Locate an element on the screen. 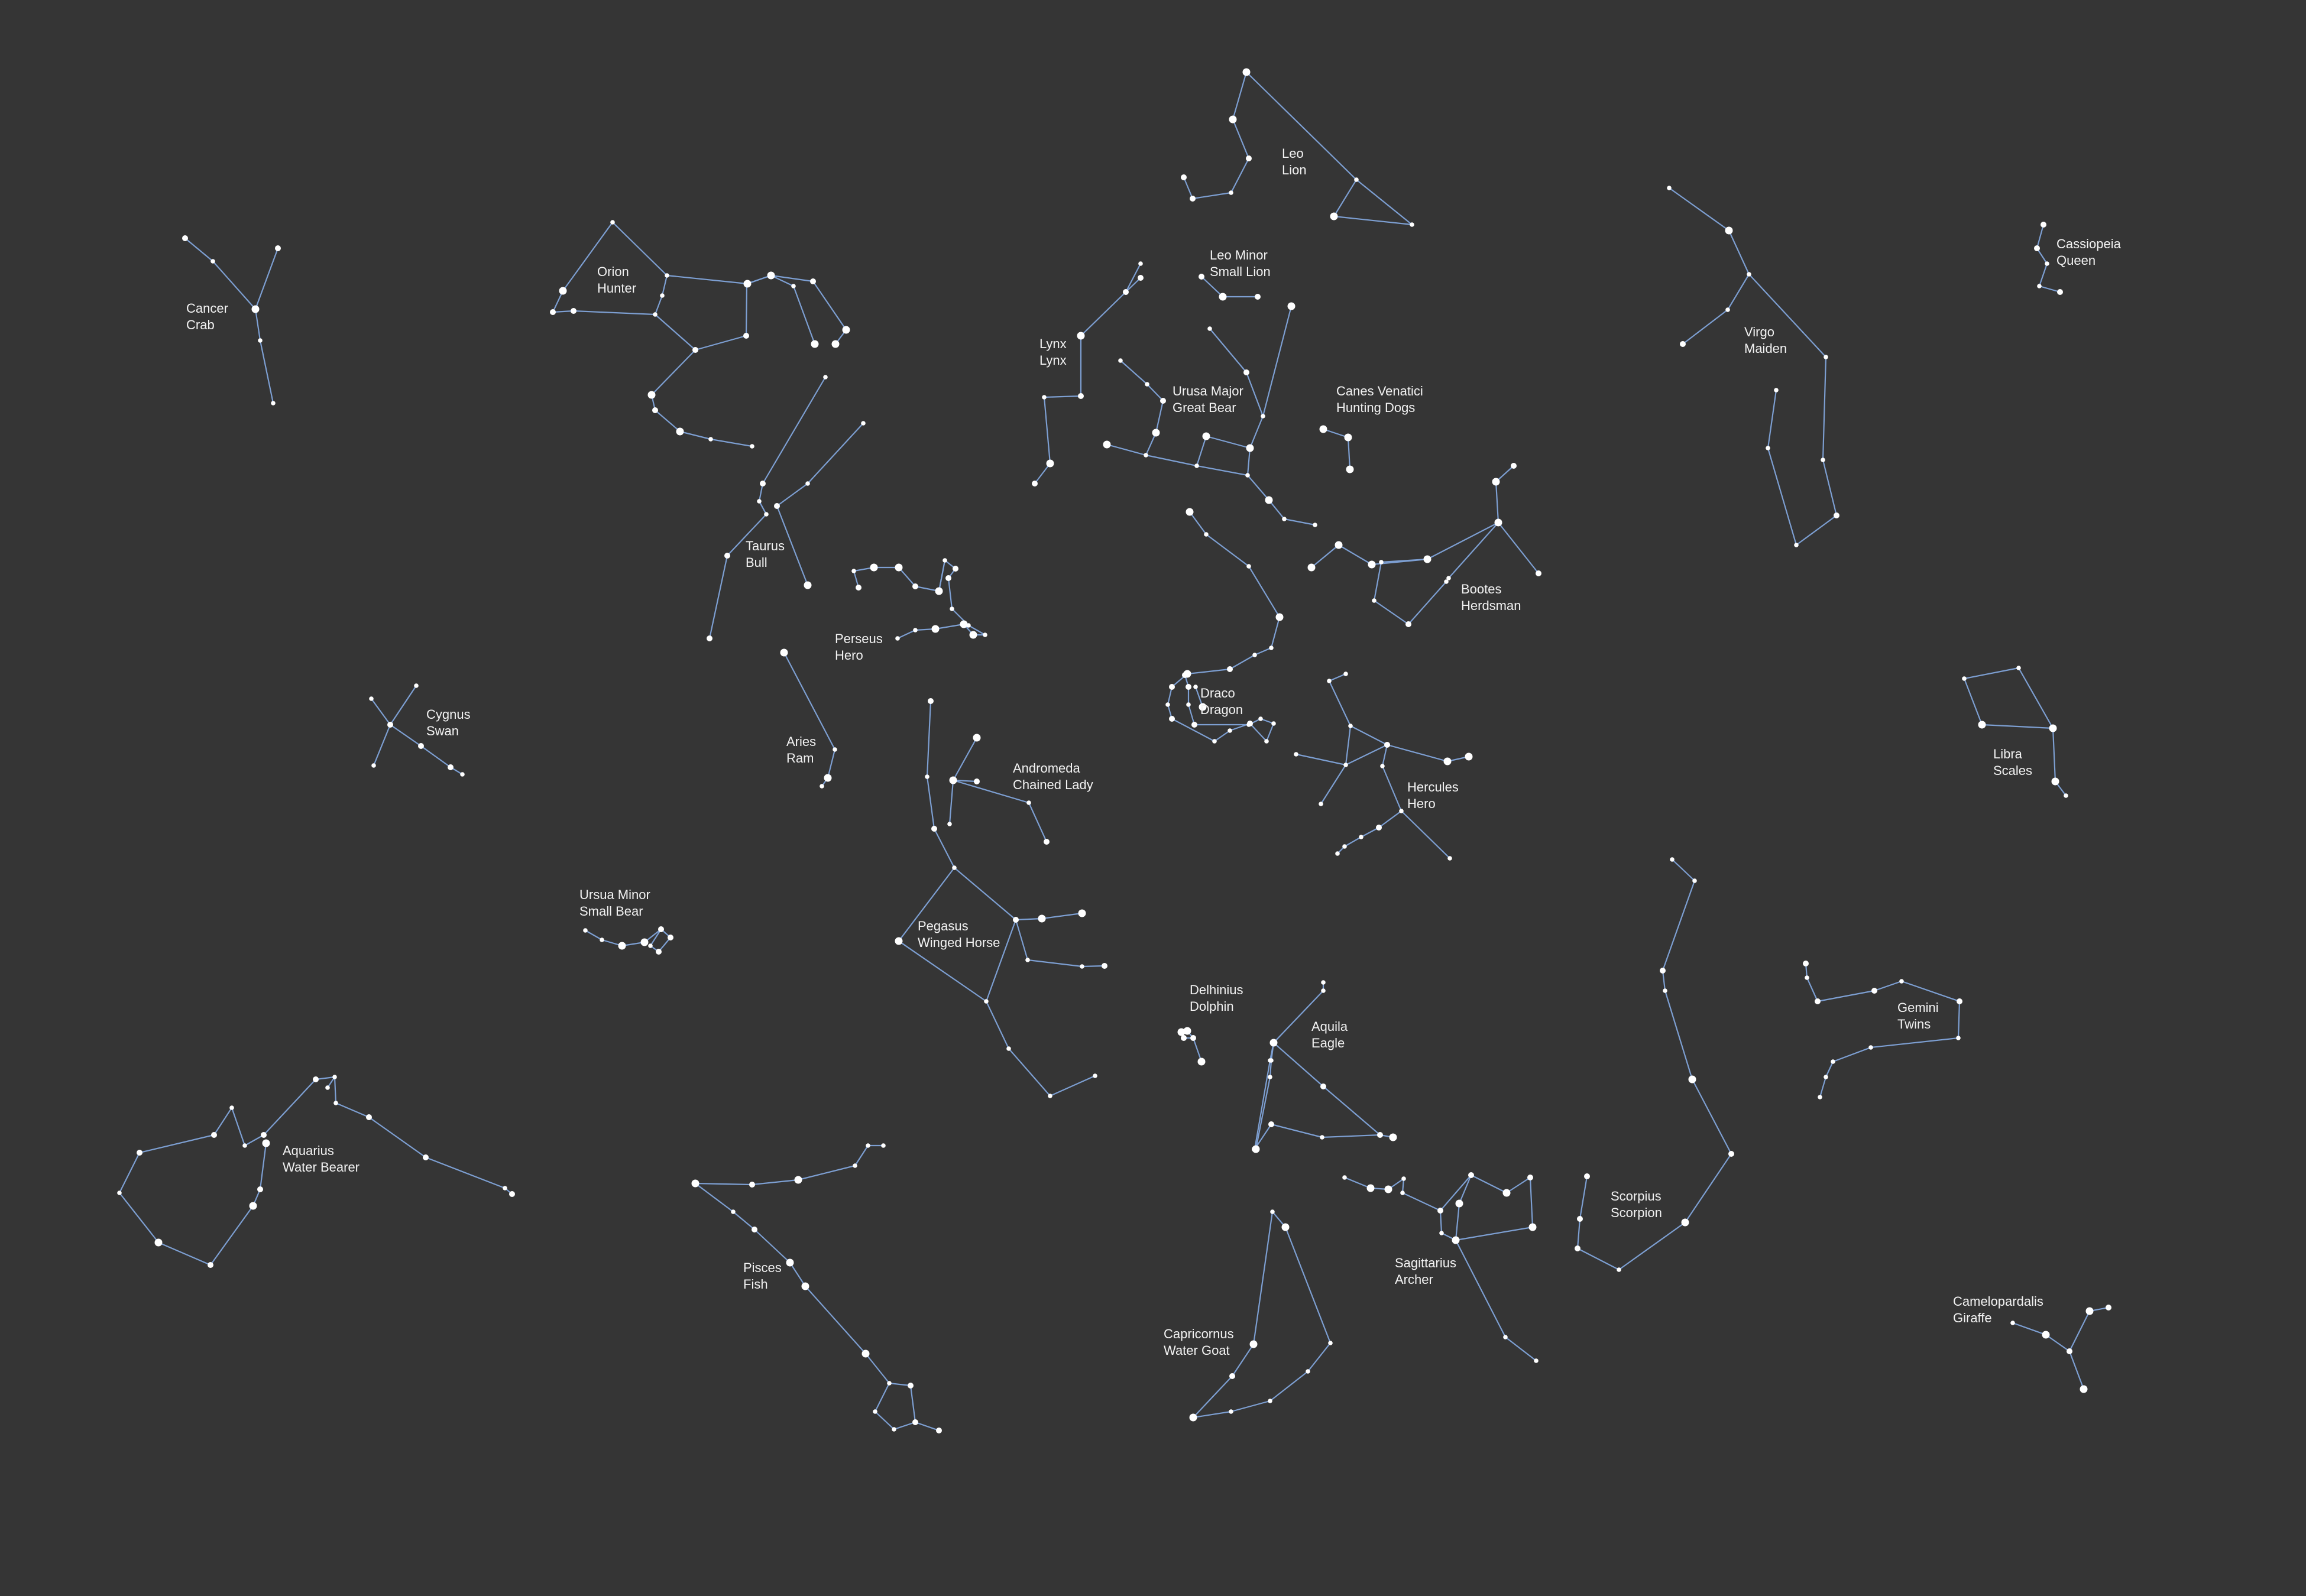  label-leo-minor: Leo Minor Small Lion is located at coordinates (1240, 263).